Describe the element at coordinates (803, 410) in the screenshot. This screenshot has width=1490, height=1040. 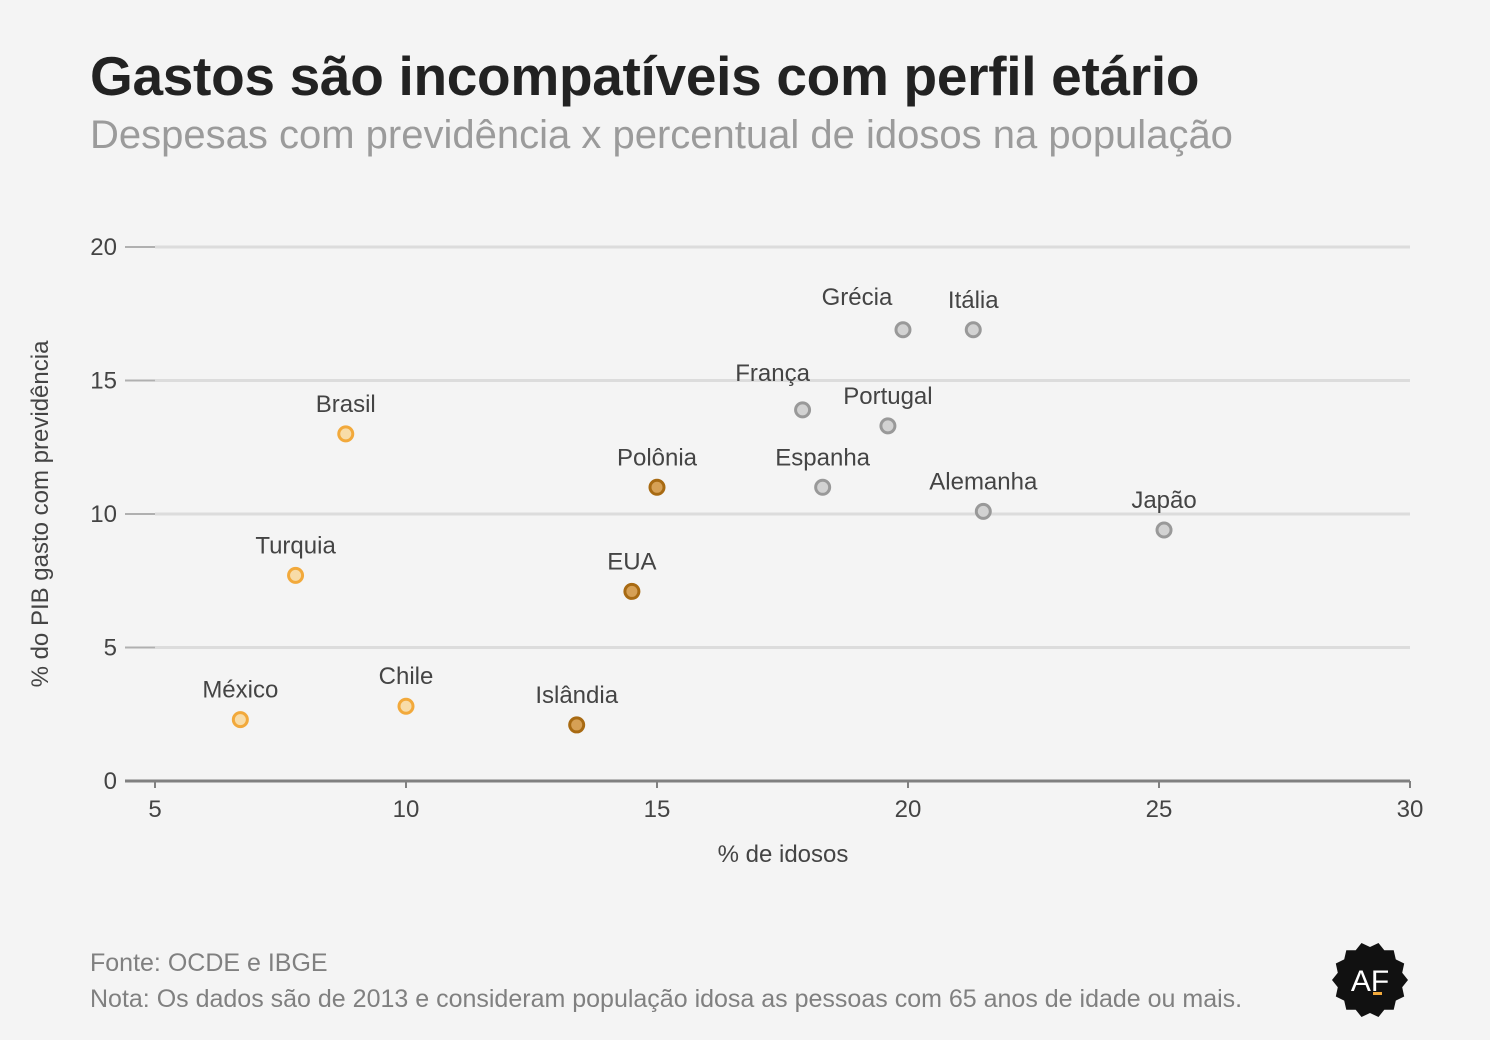
I see `point-marker-franca` at that location.